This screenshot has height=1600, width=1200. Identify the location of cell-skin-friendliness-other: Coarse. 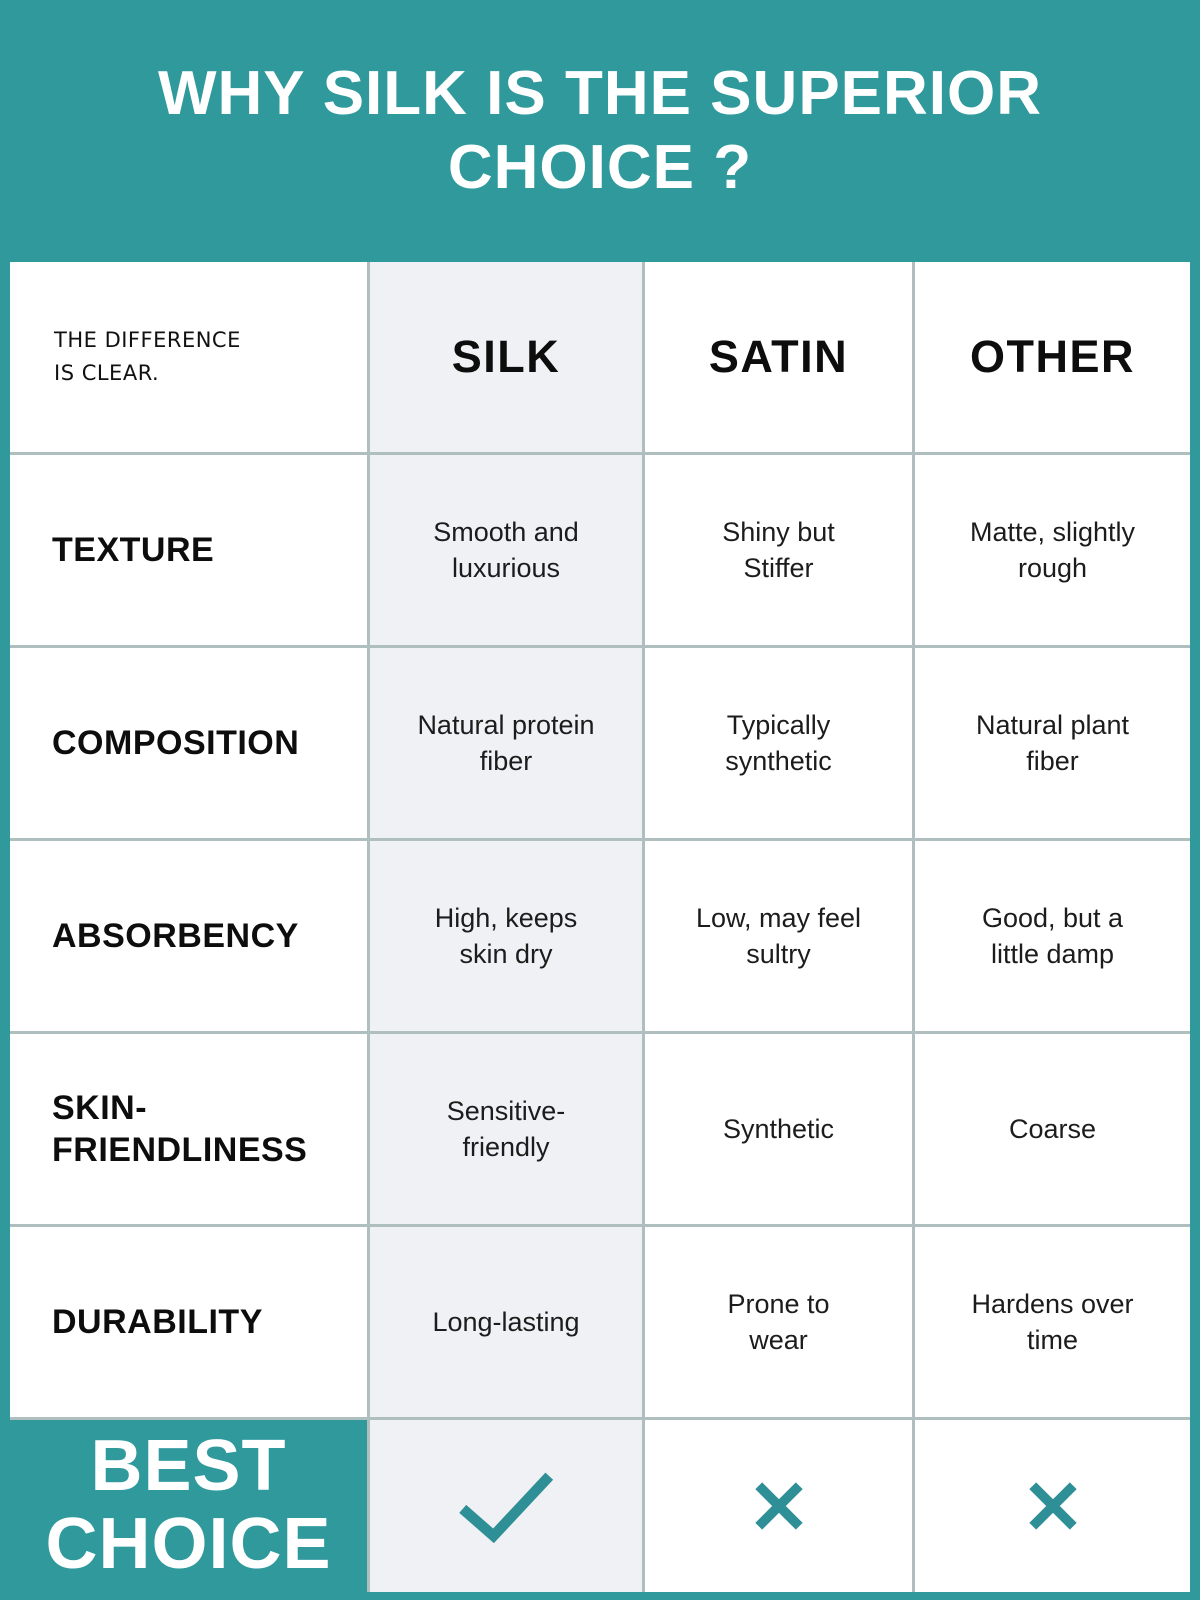
(1052, 1129).